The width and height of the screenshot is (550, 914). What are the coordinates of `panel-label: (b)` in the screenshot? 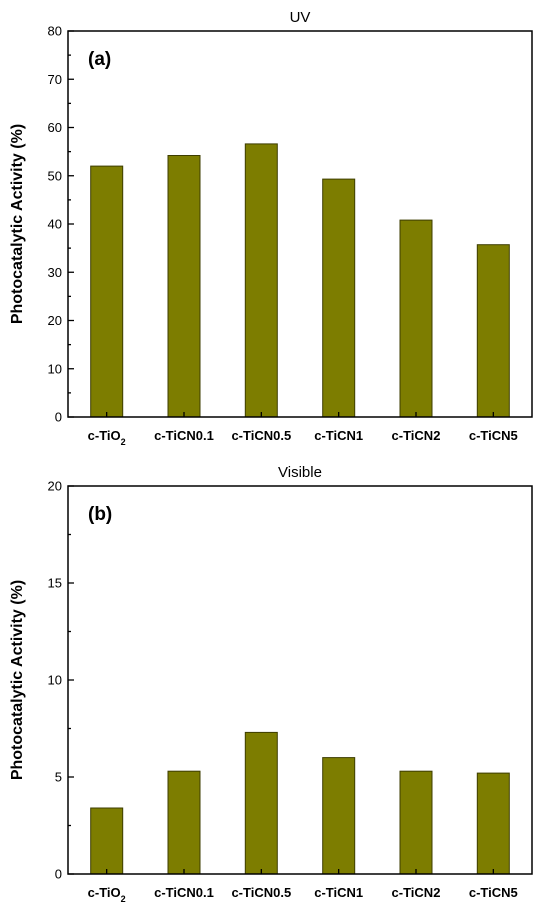 It's located at (100, 514).